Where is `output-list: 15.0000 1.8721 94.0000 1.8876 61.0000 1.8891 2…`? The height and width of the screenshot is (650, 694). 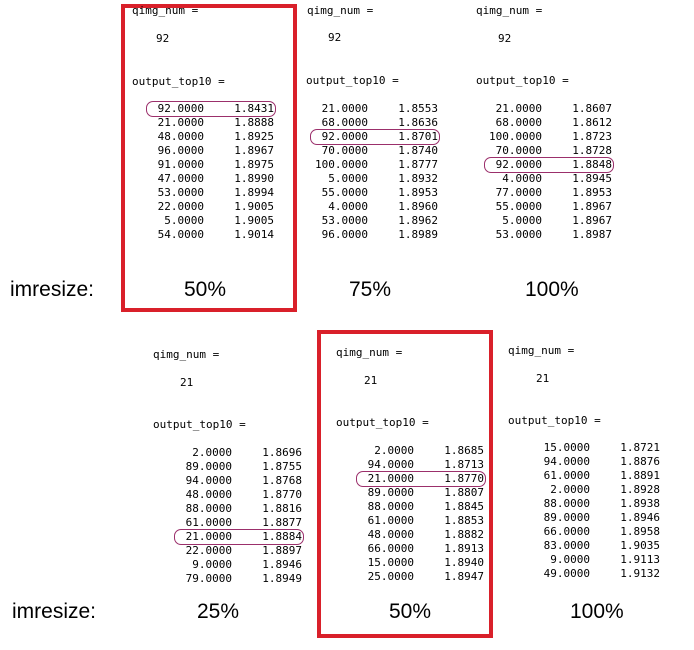
output-list: 15.0000 1.8721 94.0000 1.8876 61.0000 1.8891 2… is located at coordinates (593, 511).